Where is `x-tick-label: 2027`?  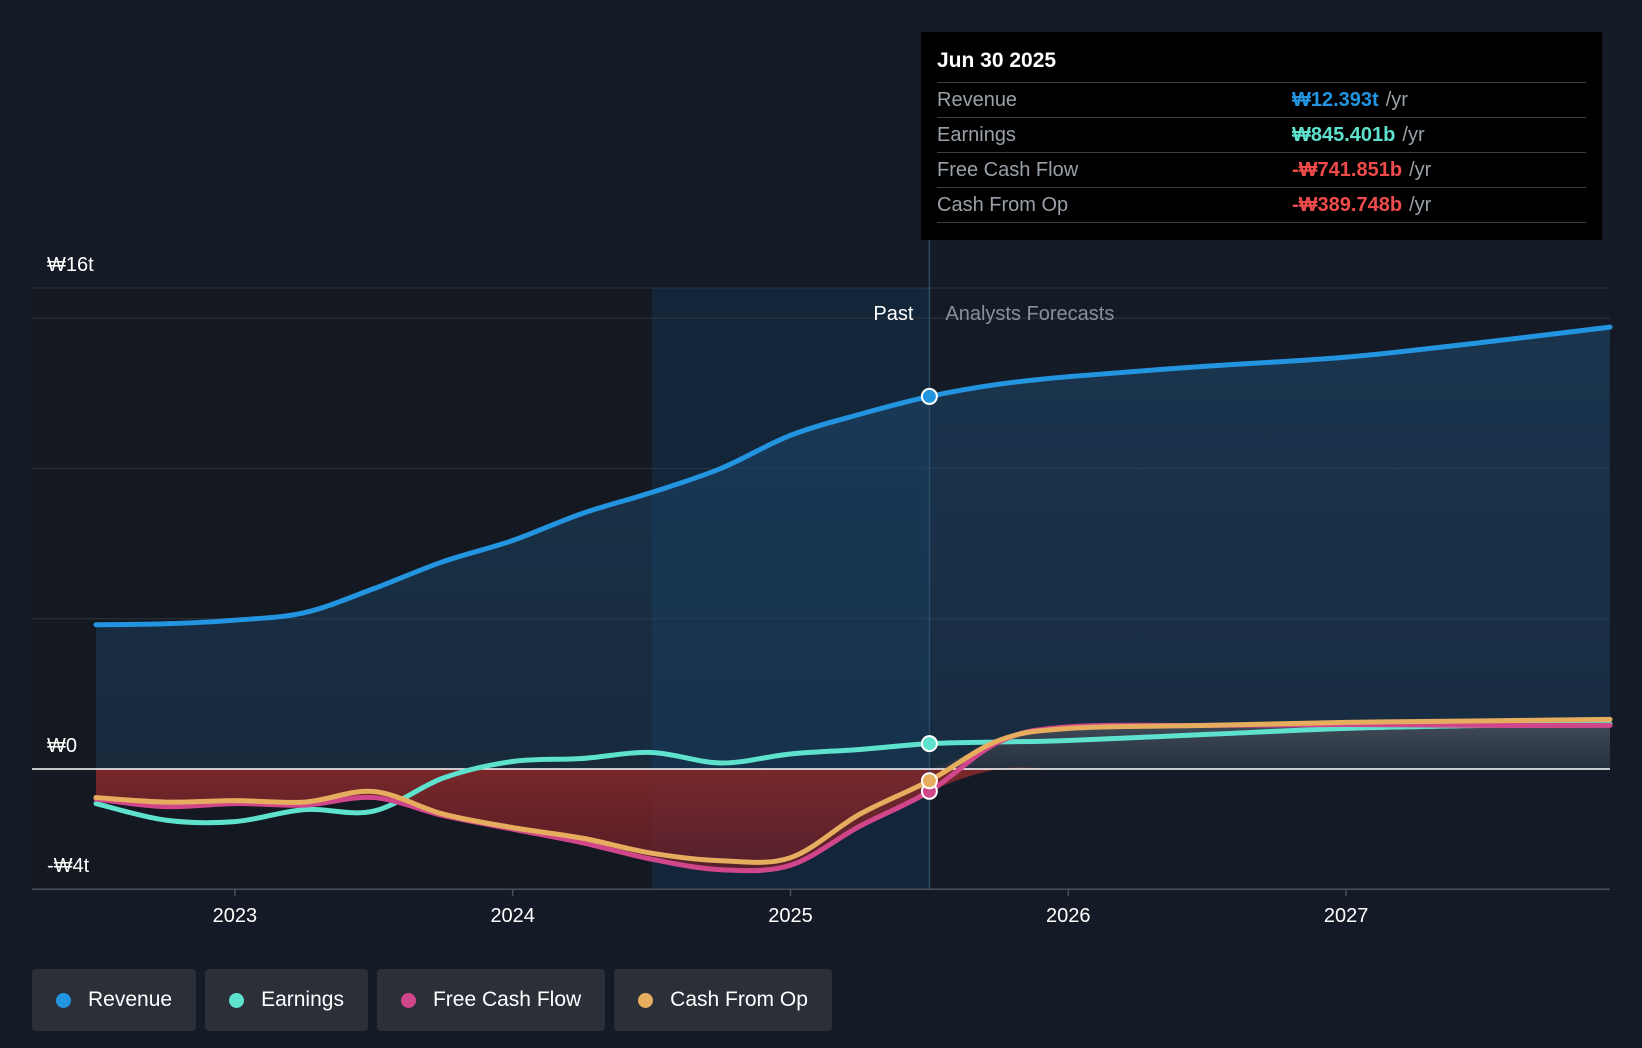 x-tick-label: 2027 is located at coordinates (1346, 916).